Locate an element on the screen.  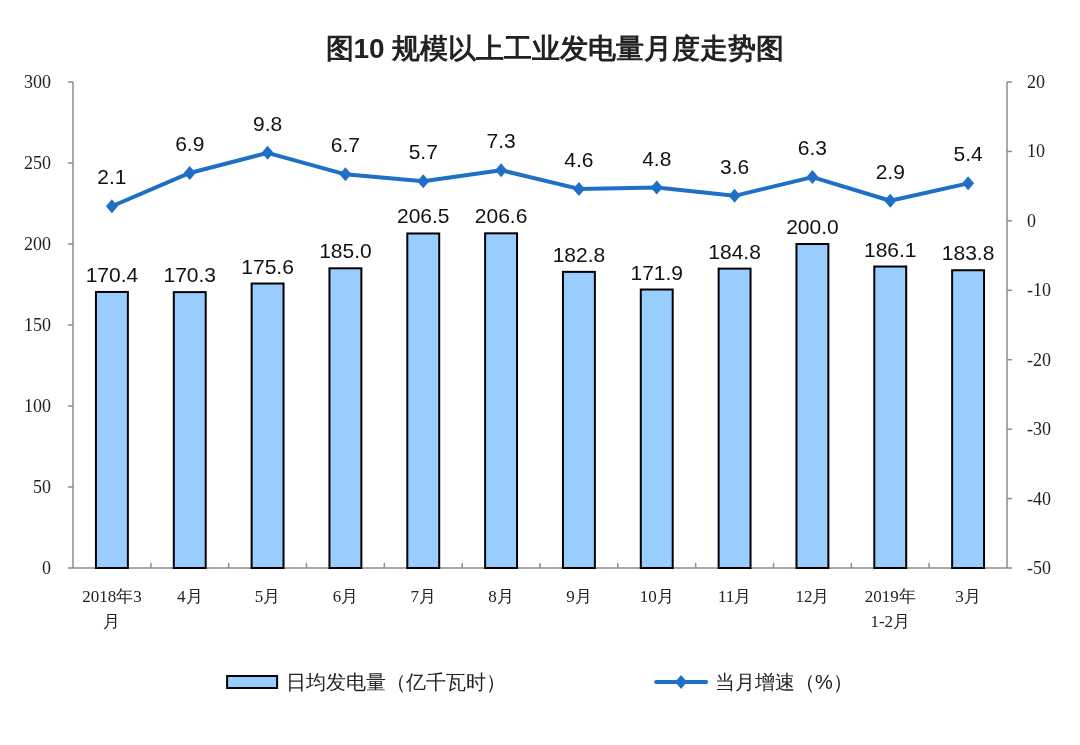
x-tick-label: 8月 is located at coordinates (501, 596).